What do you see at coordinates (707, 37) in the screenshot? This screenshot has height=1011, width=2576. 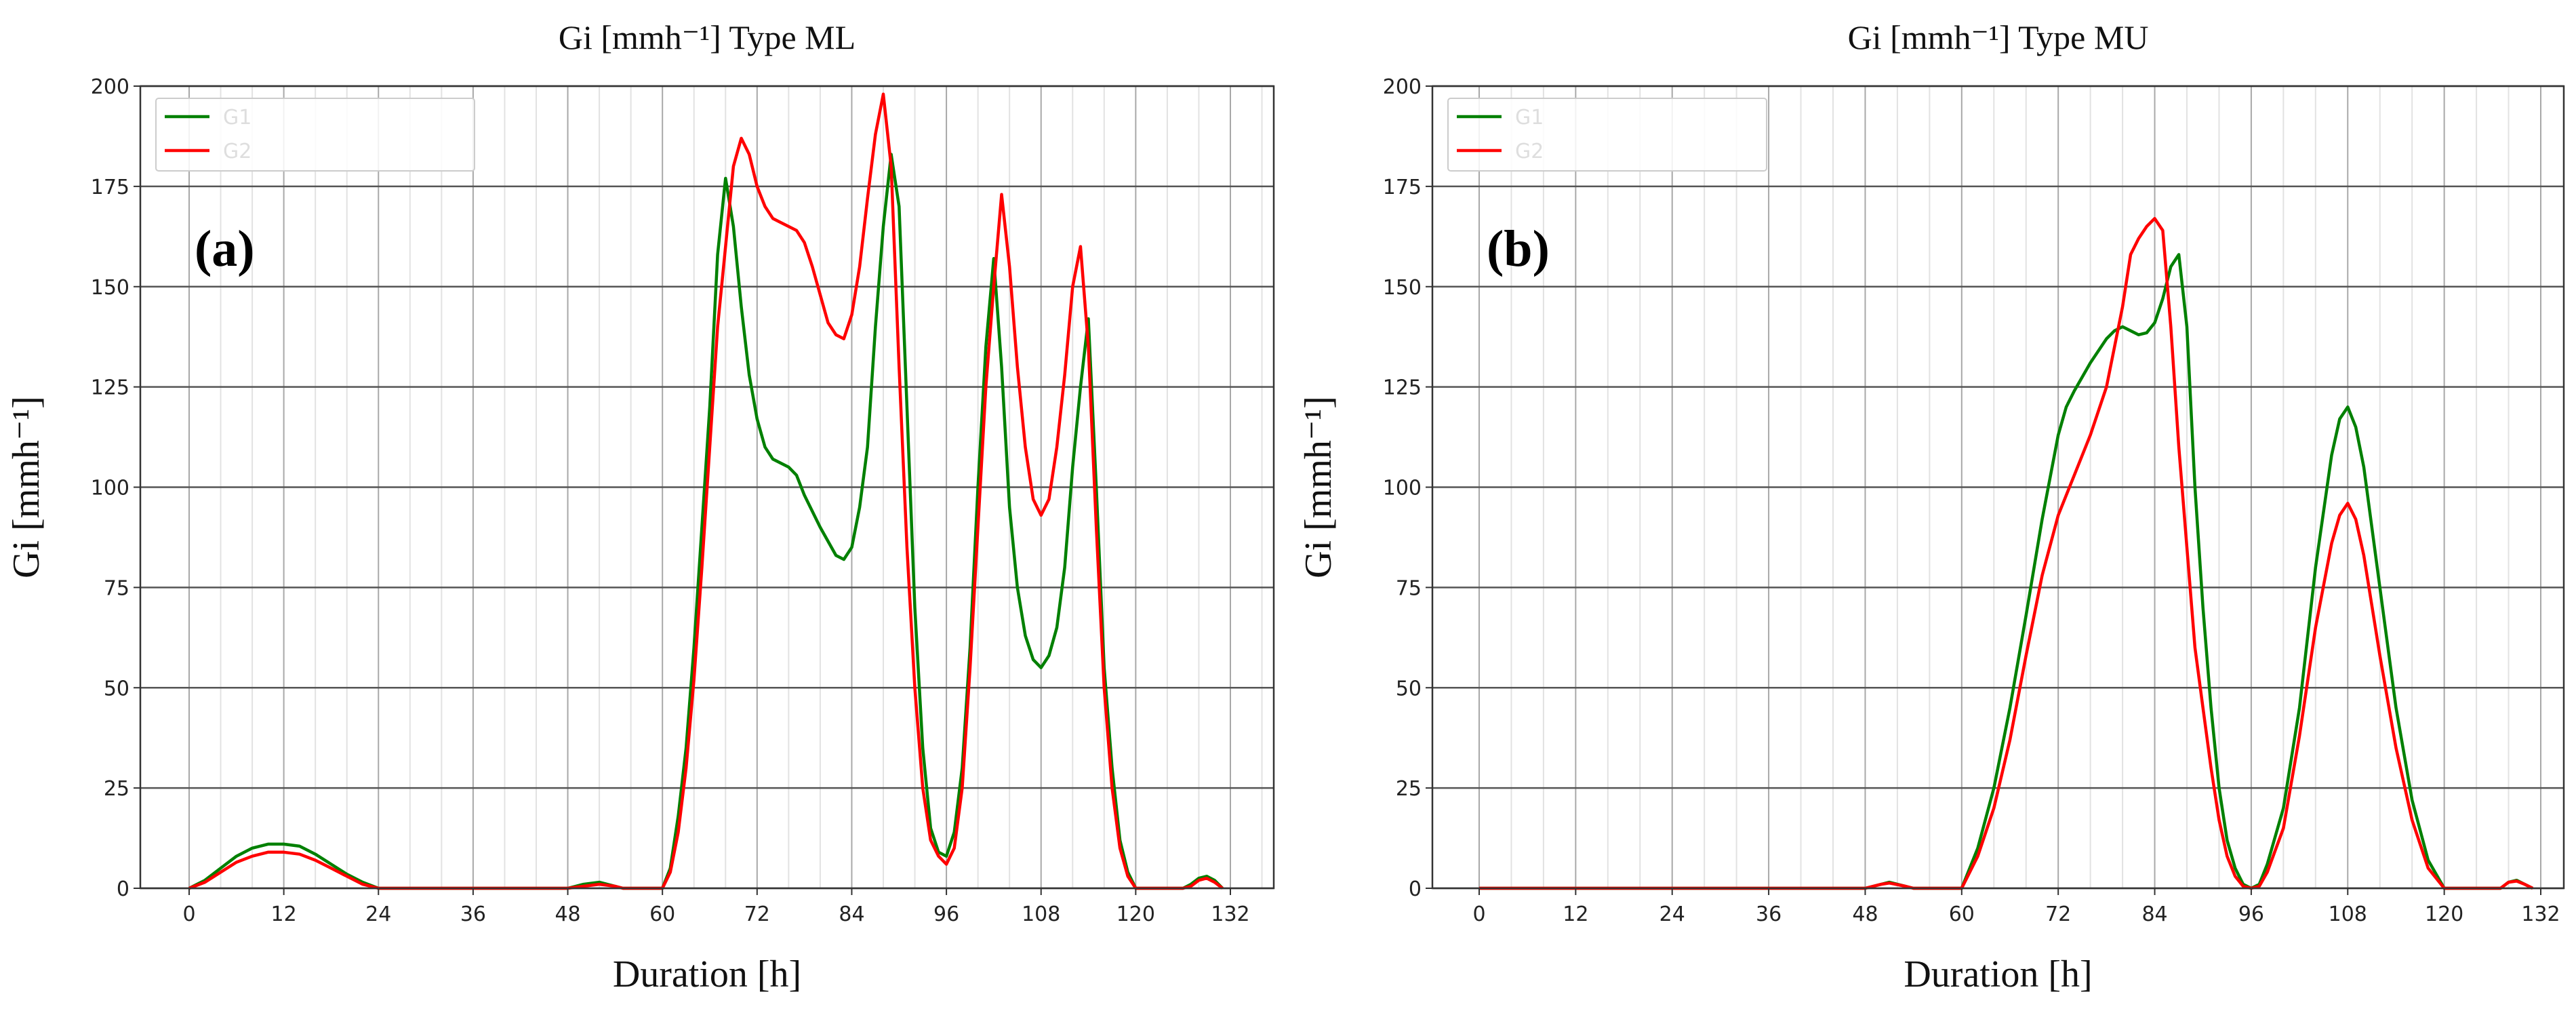 I see `chart-title: Gi [mmh⁻¹] Type ML` at bounding box center [707, 37].